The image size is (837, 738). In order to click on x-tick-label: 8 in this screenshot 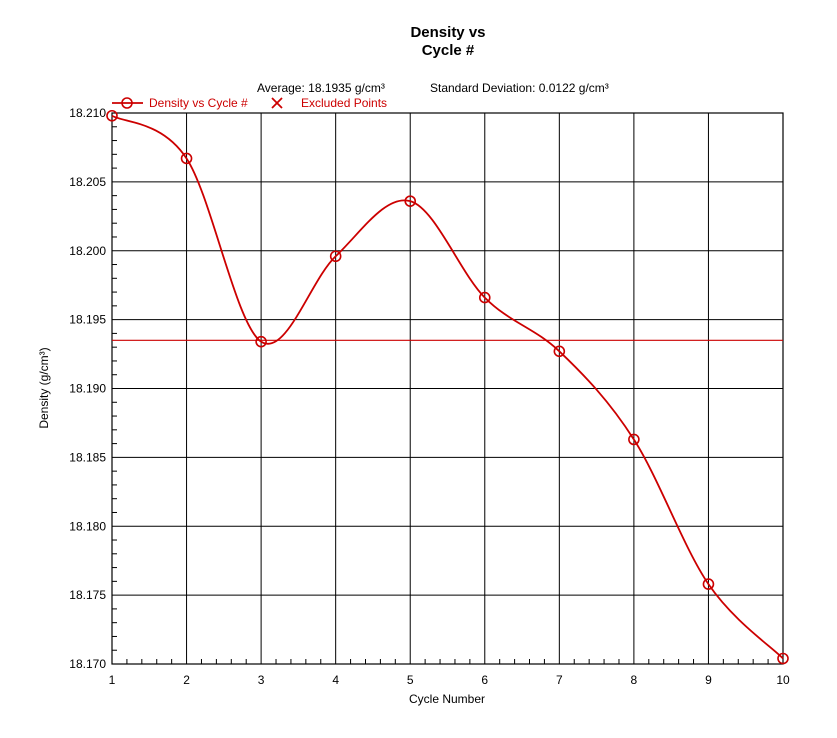, I will do `click(634, 680)`.